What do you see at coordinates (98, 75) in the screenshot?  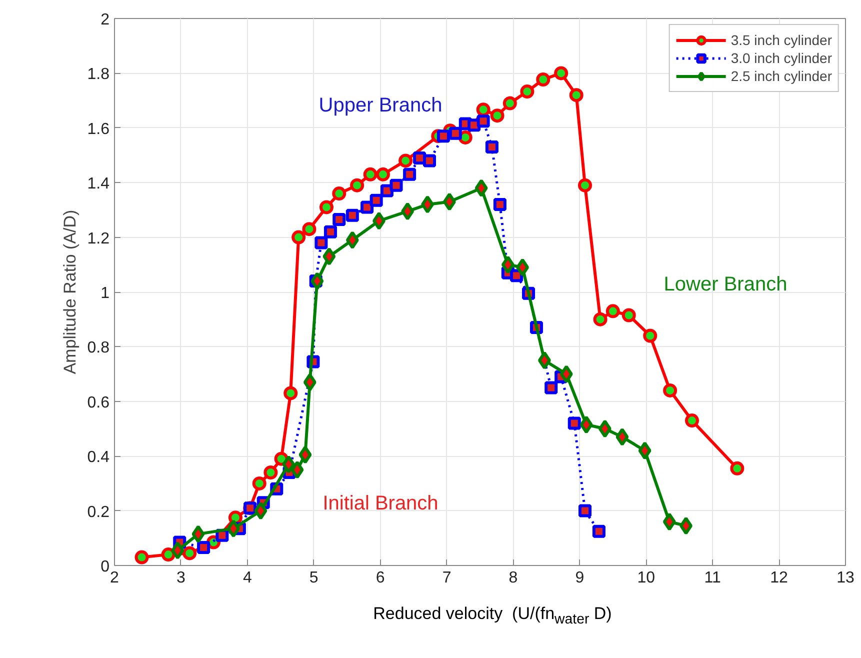 I see `y-tick-label: 1.8` at bounding box center [98, 75].